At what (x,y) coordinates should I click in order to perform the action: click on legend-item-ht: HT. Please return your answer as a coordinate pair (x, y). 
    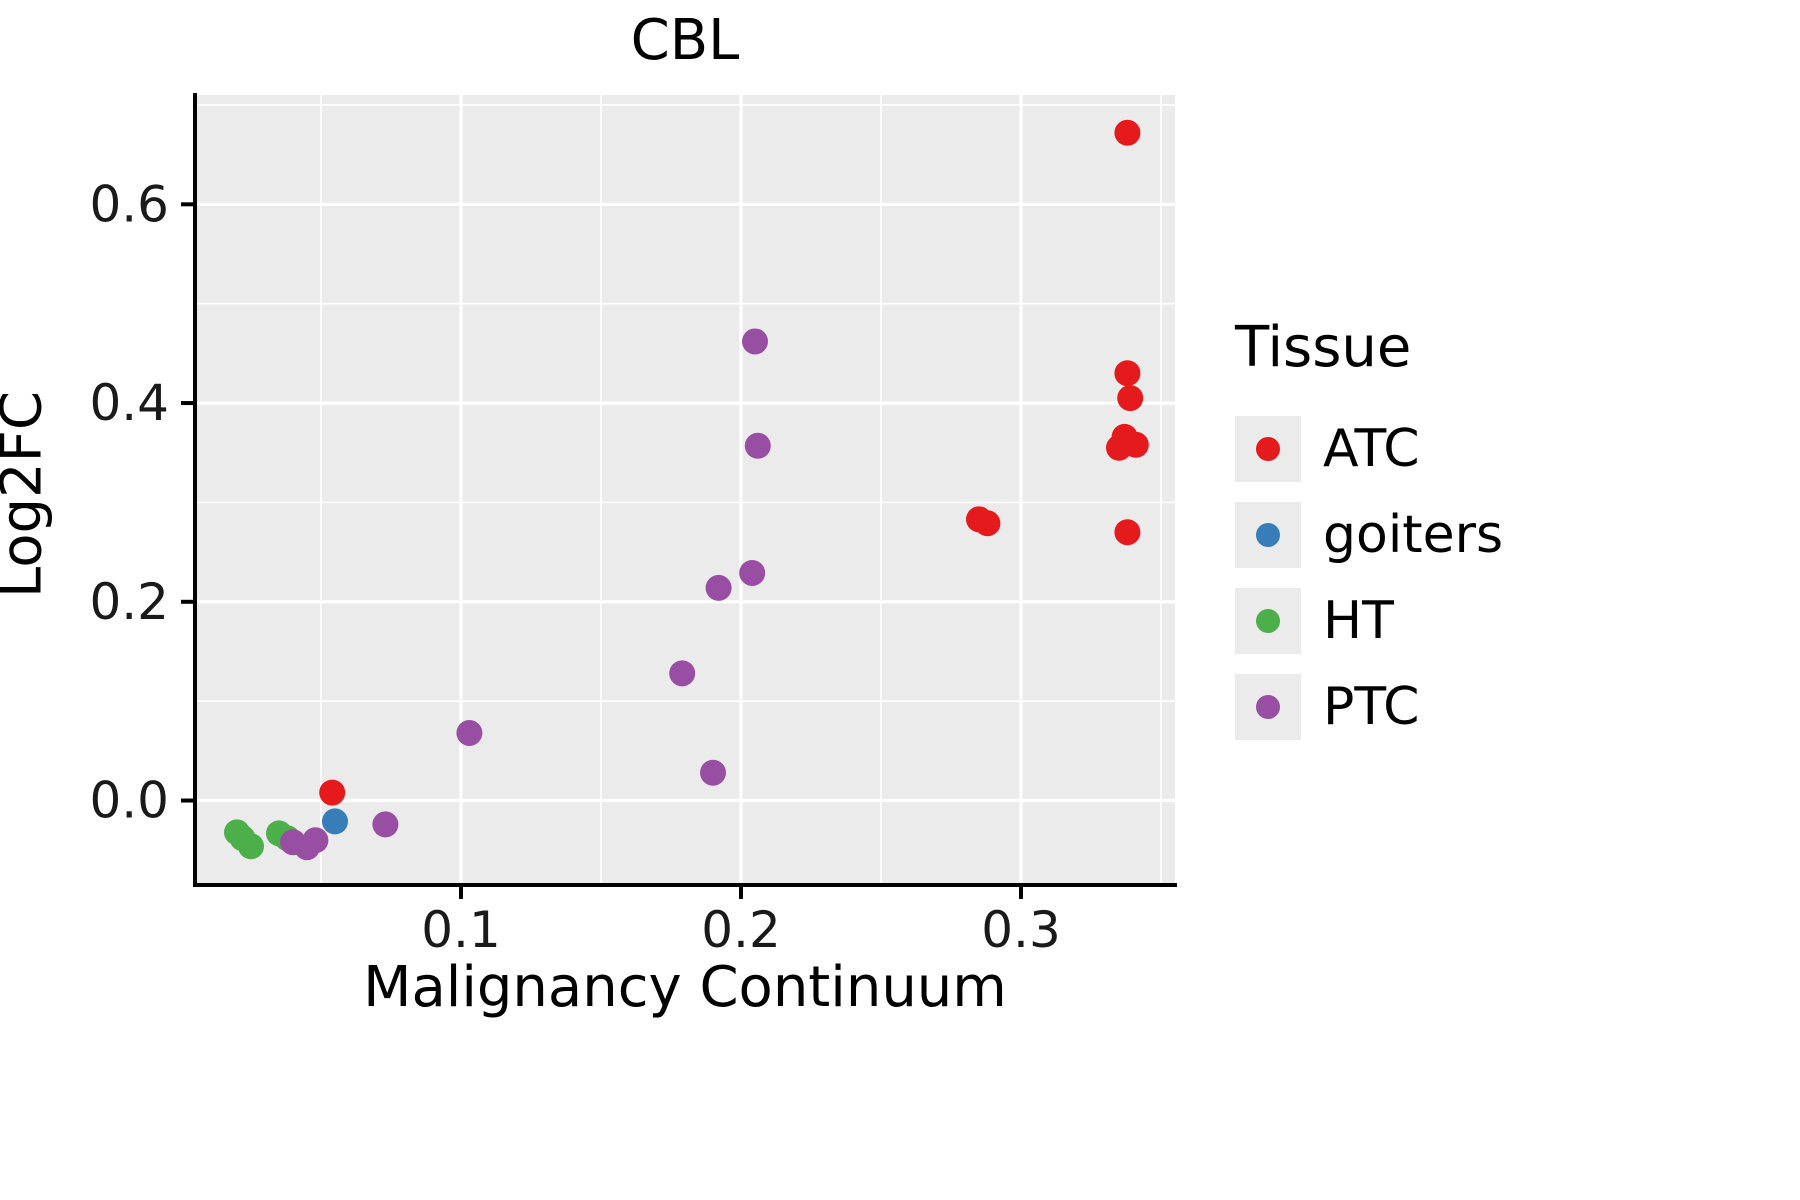
    Looking at the image, I should click on (1369, 621).